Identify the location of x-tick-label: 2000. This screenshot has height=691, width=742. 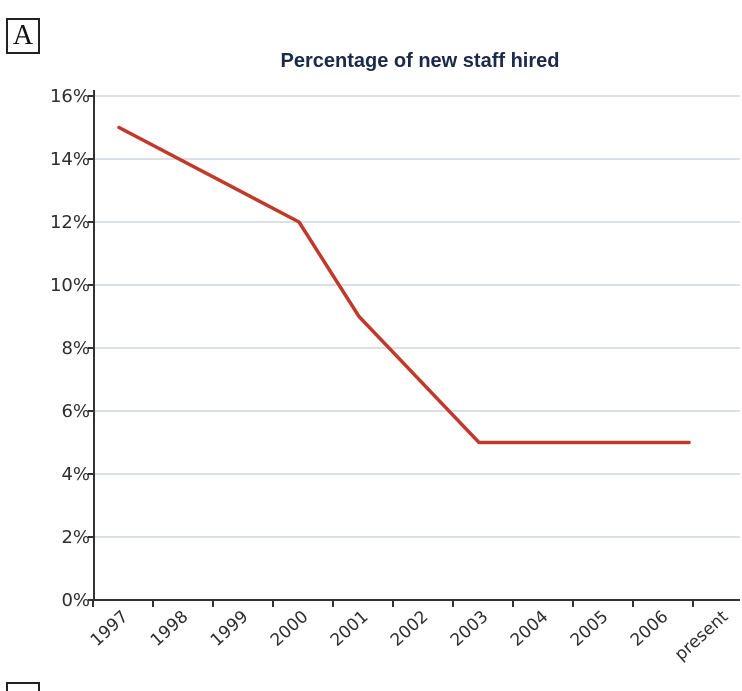
(290, 629).